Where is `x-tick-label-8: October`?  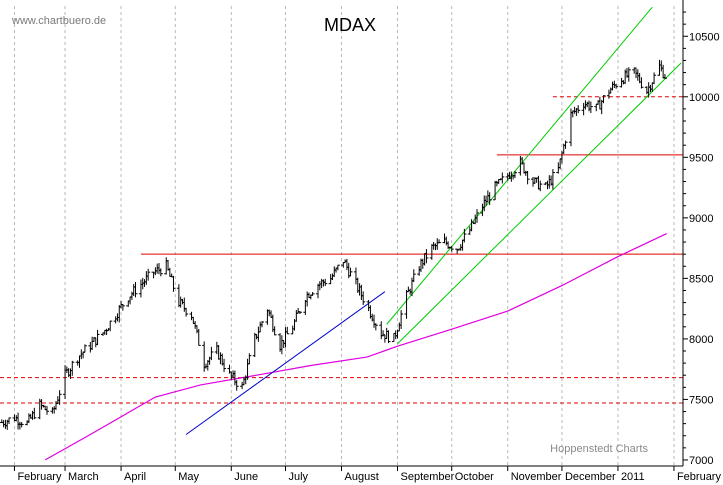
x-tick-label-8: October is located at coordinates (474, 477).